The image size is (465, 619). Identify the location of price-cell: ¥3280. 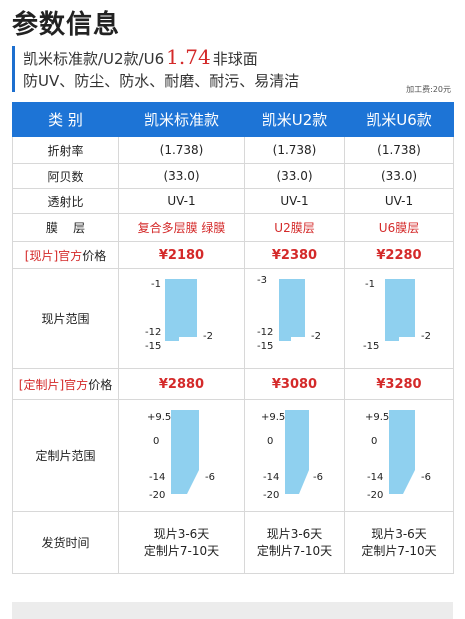
(399, 384).